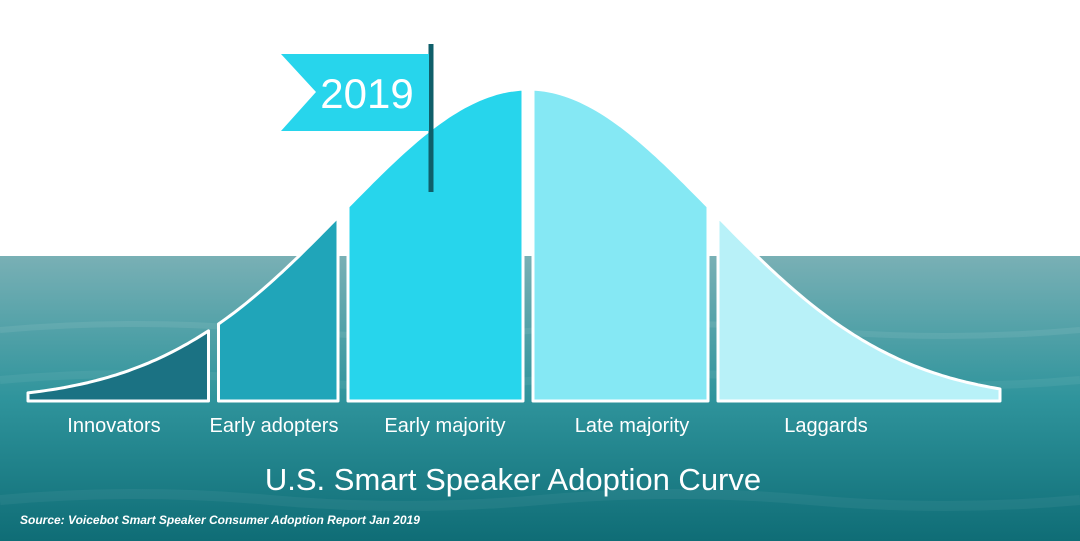 The width and height of the screenshot is (1080, 541). Describe the element at coordinates (513, 479) in the screenshot. I see `chart-title: U.S. Smart Speaker Adoption Curve` at that location.